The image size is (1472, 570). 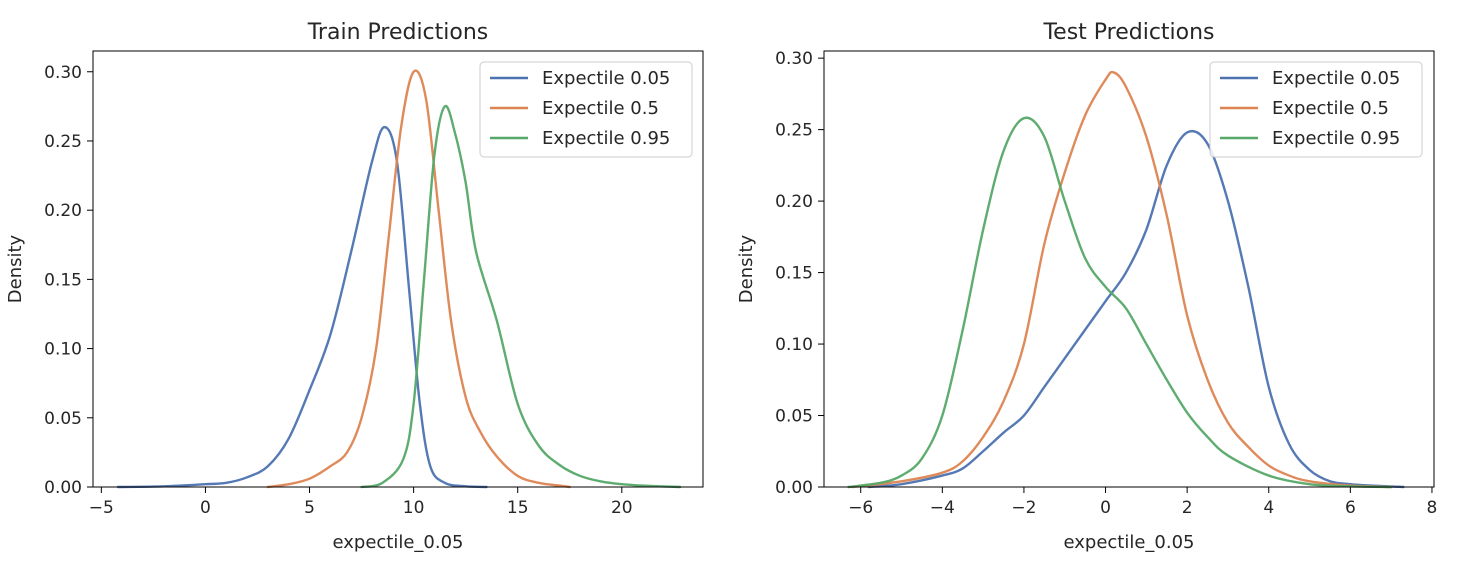 I want to click on chart-title: Test Predictions, so click(x=1128, y=32).